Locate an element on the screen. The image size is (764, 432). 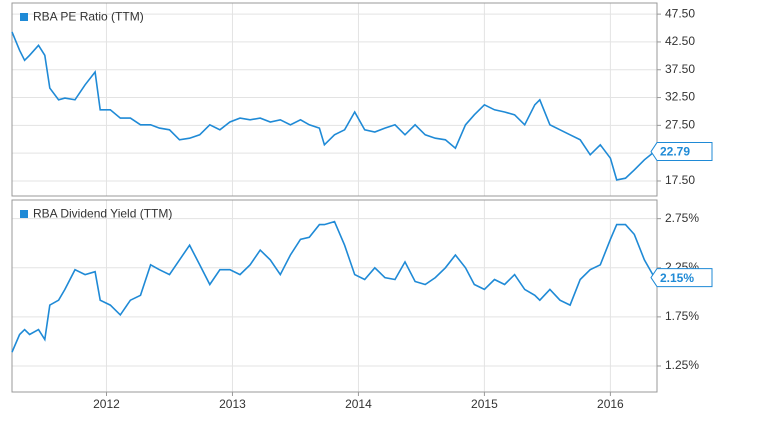
x-tick-label: 2012 is located at coordinates (106, 404).